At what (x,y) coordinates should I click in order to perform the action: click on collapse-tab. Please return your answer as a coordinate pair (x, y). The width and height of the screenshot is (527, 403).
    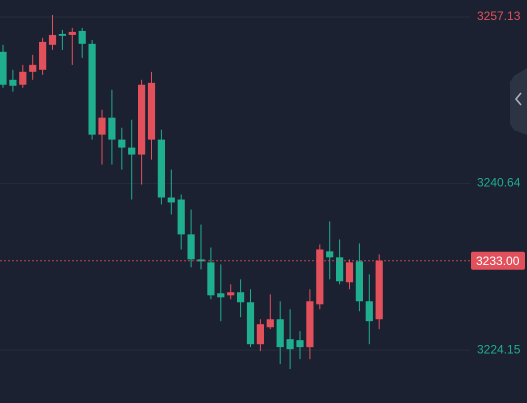
    Looking at the image, I should click on (518, 101).